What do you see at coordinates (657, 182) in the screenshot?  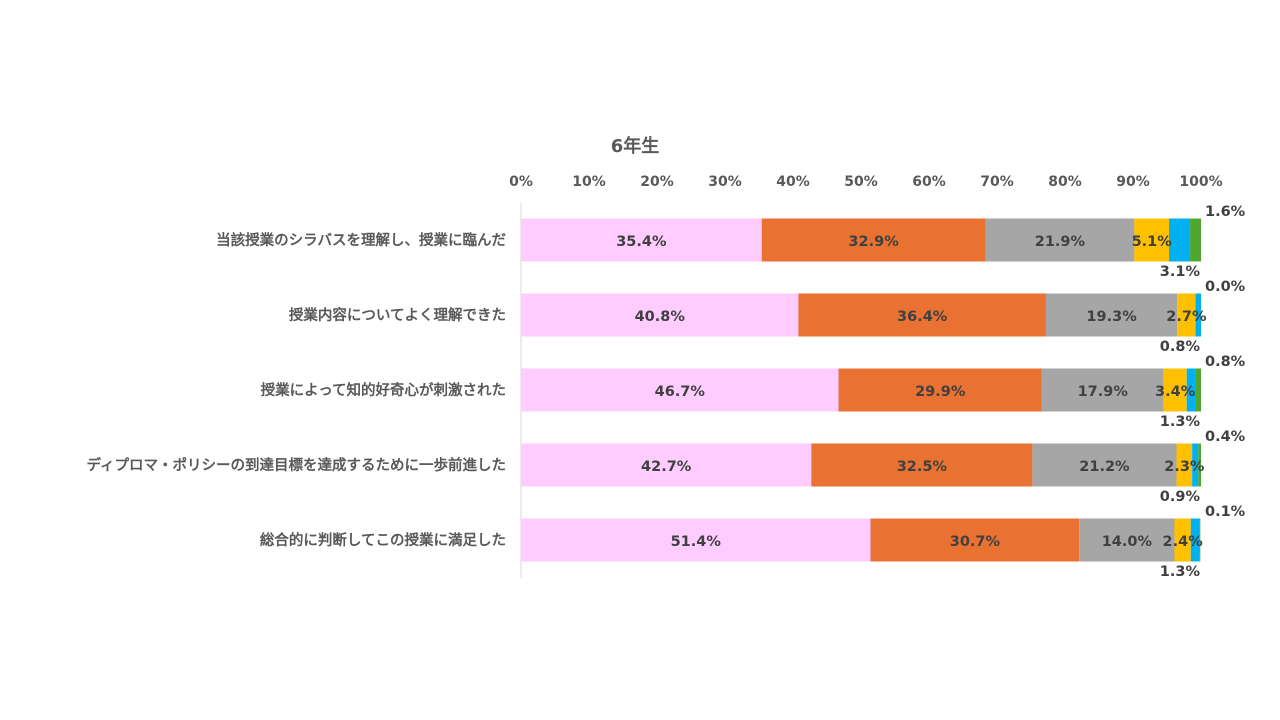 I see `x-tick-label: 20%` at bounding box center [657, 182].